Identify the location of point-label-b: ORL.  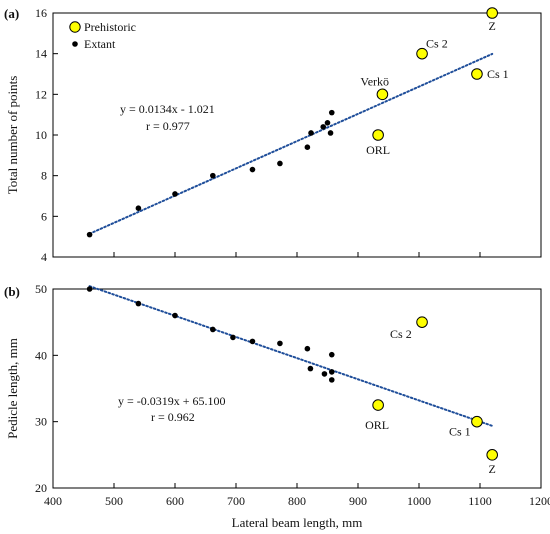
(377, 425).